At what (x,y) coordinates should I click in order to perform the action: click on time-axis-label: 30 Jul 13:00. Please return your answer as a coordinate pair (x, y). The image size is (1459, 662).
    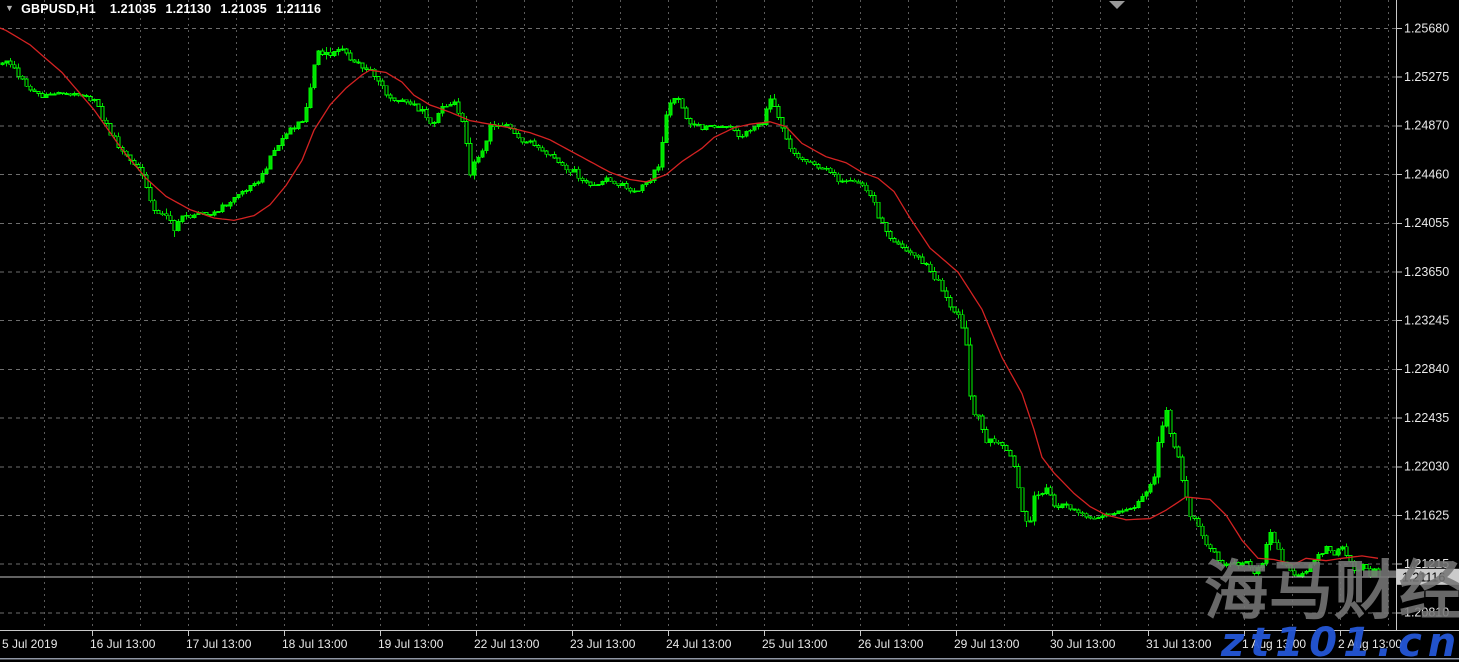
    Looking at the image, I should click on (1083, 644).